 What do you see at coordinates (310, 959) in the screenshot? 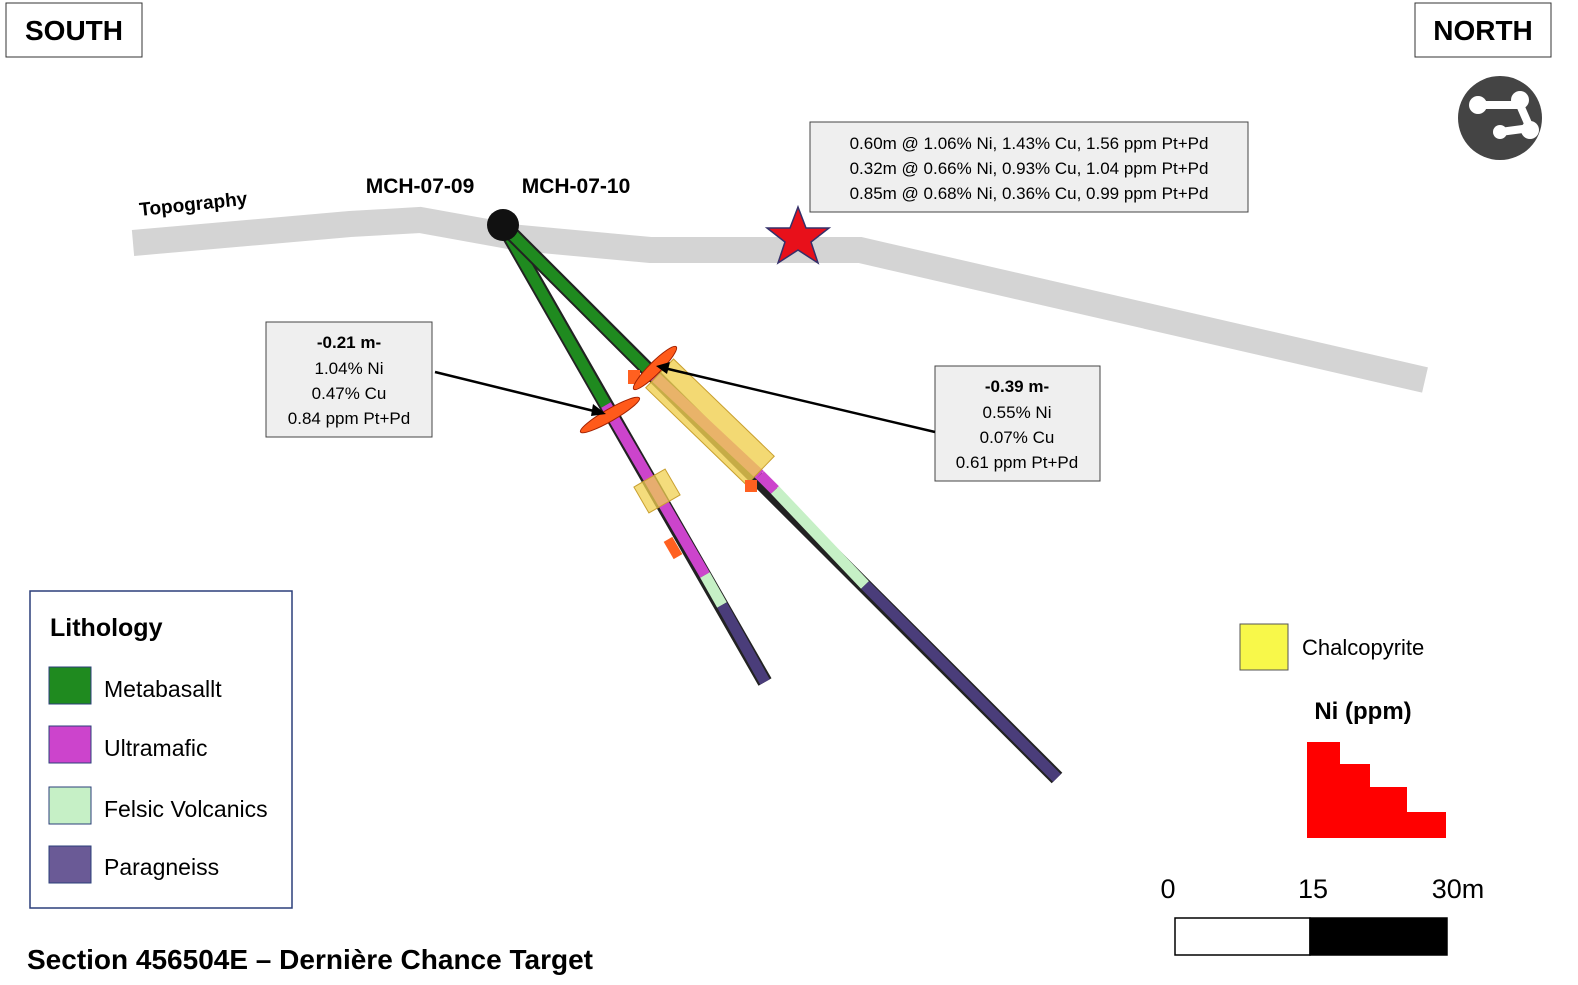
I see `section-title: Section 456504E – Dernière Chance Target` at bounding box center [310, 959].